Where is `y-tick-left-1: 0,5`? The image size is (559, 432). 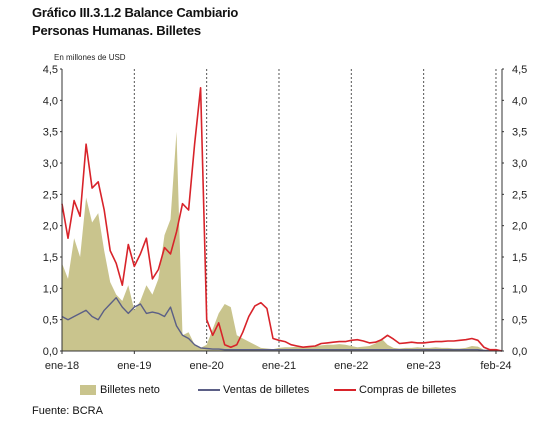
y-tick-left-1: 0,5 is located at coordinates (50, 321).